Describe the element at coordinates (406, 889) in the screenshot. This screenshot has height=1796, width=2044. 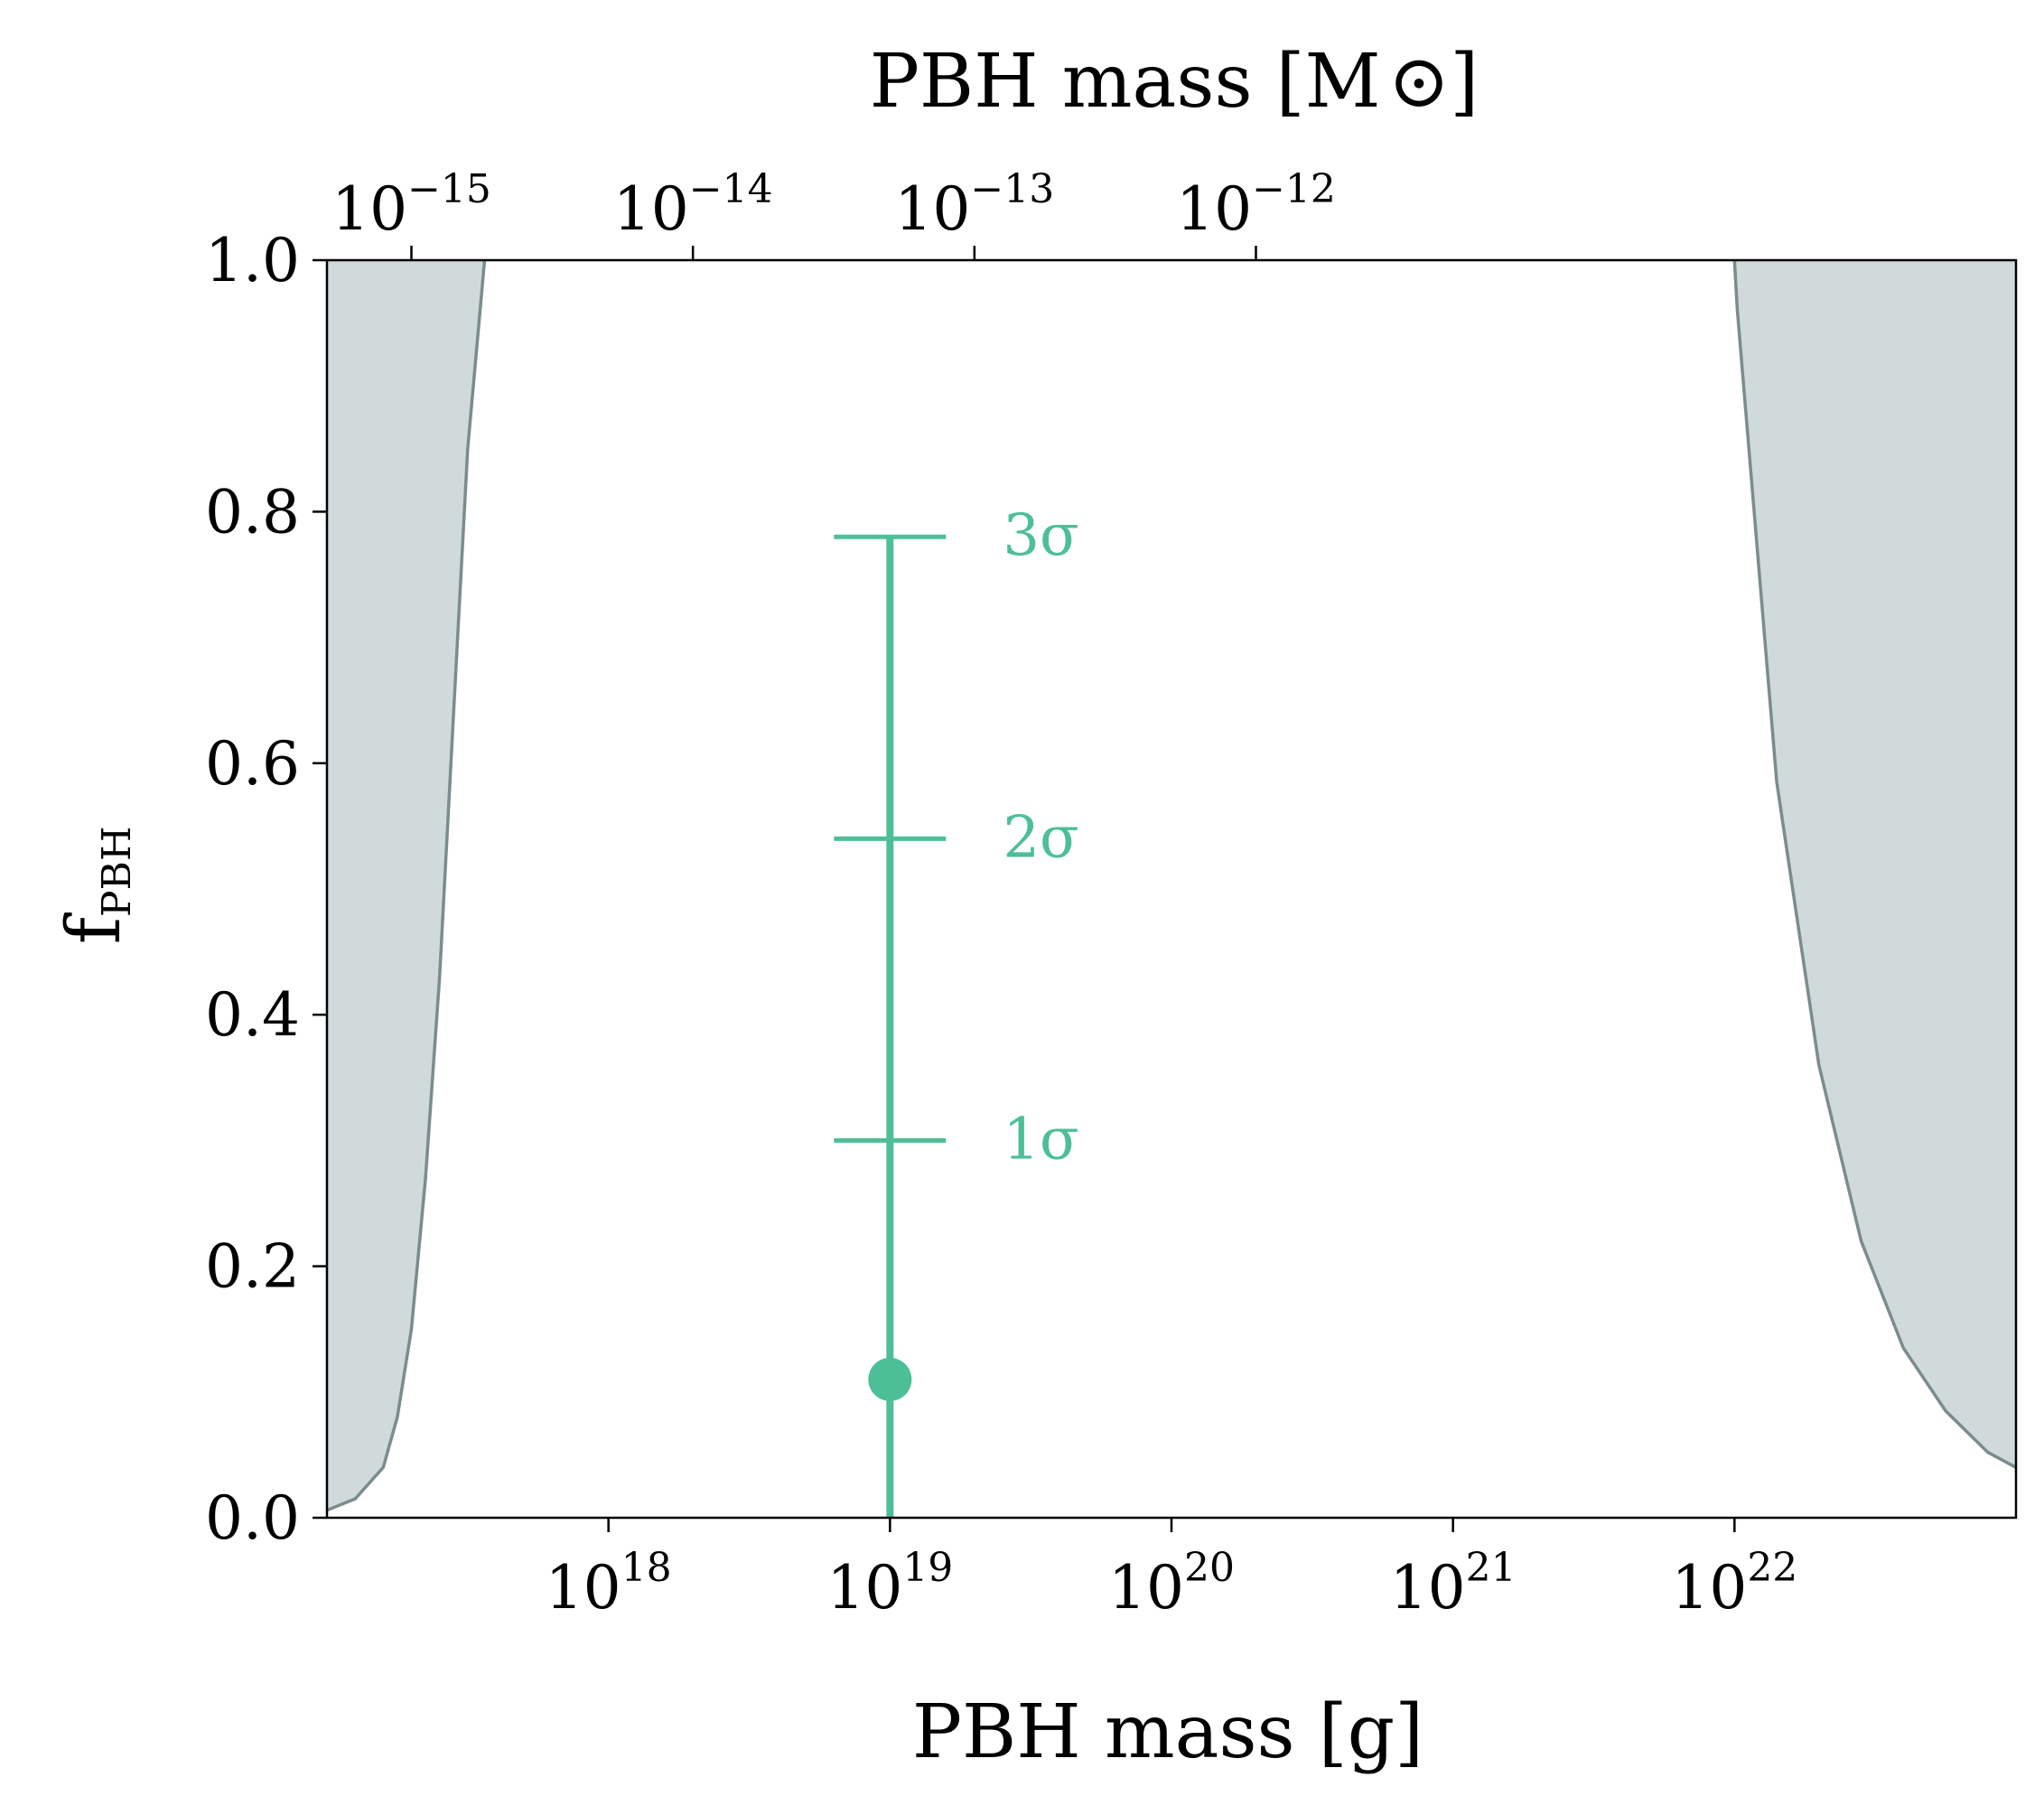
I see `excluded-region-left-fill` at that location.